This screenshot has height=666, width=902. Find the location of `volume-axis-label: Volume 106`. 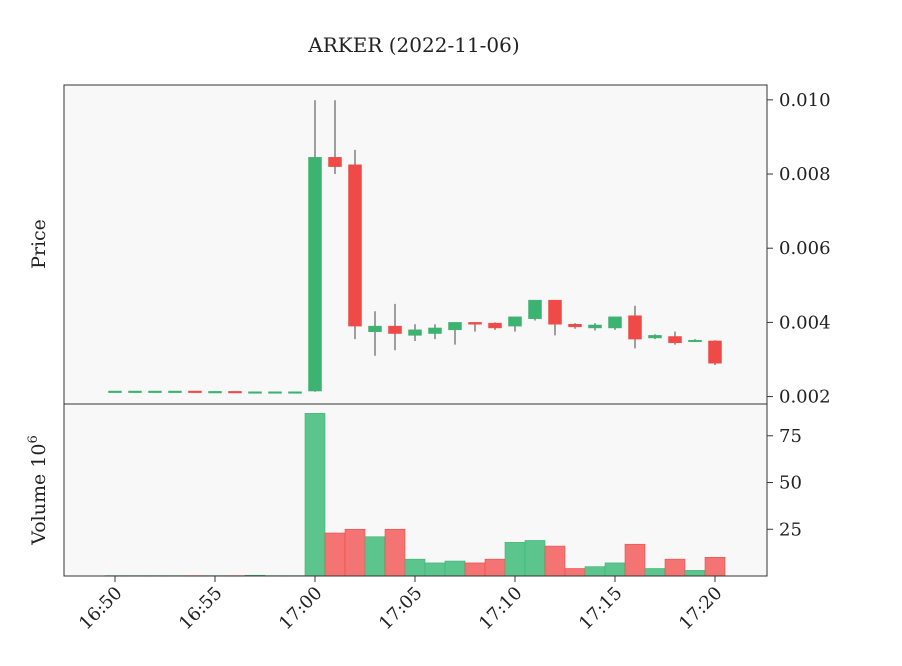

volume-axis-label: Volume 106 is located at coordinates (38, 490).